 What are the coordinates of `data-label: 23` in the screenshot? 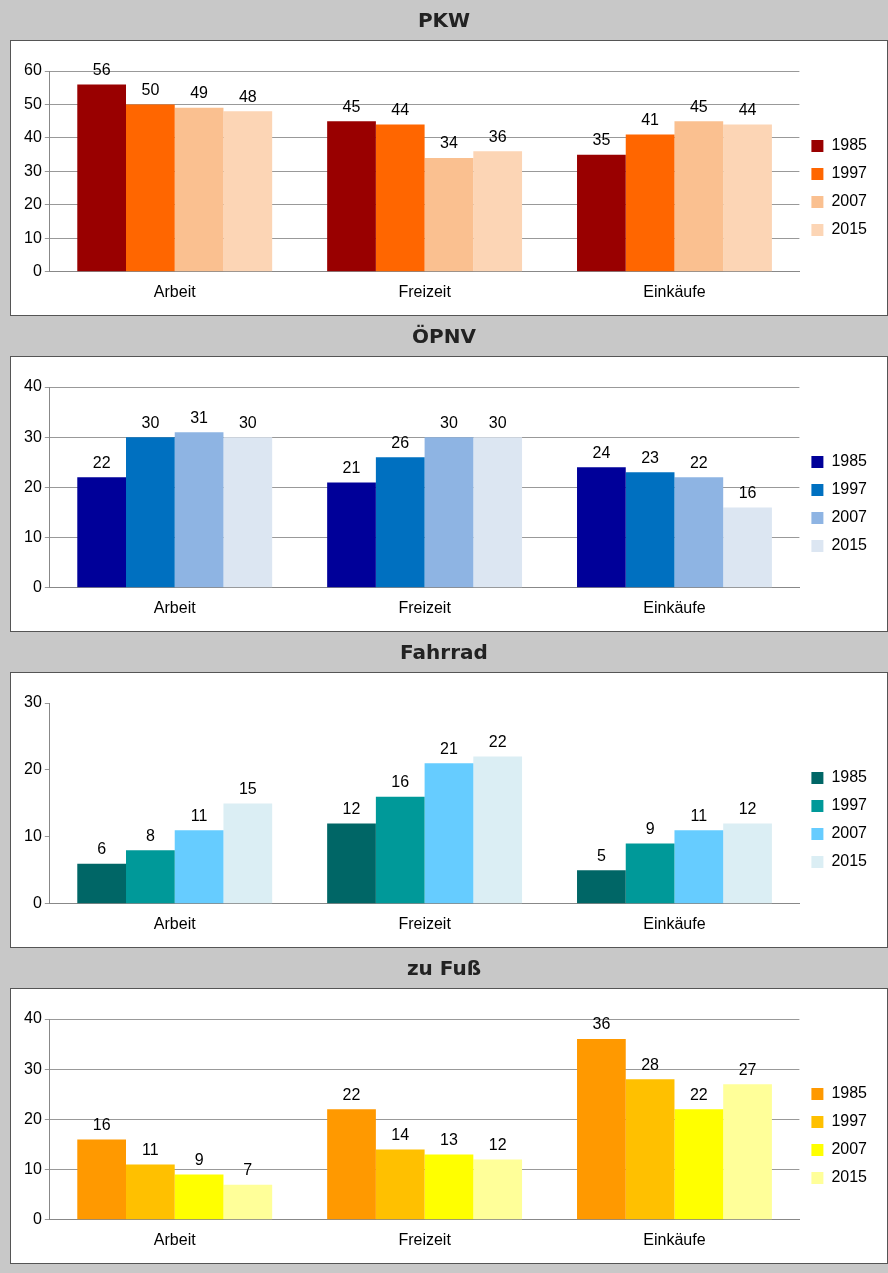 It's located at (650, 457).